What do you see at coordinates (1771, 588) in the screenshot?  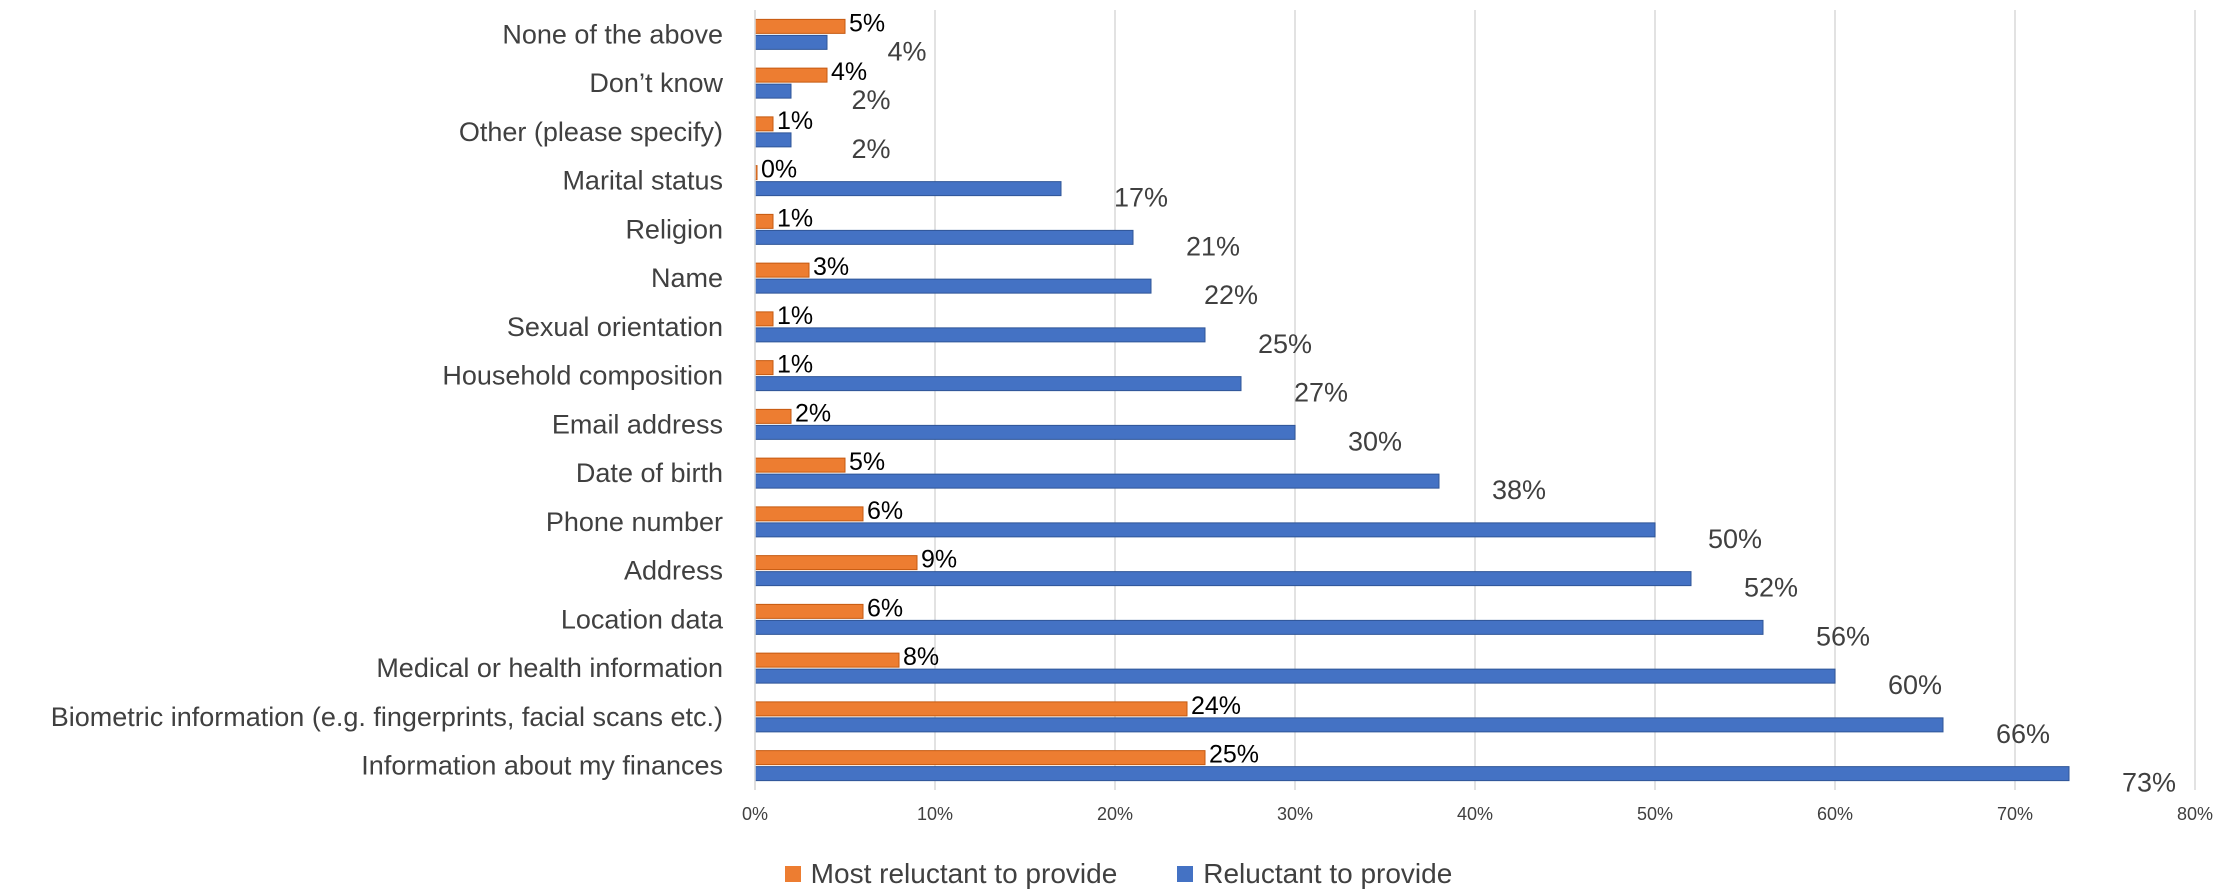 I see `data-label-reluctant: 52%` at bounding box center [1771, 588].